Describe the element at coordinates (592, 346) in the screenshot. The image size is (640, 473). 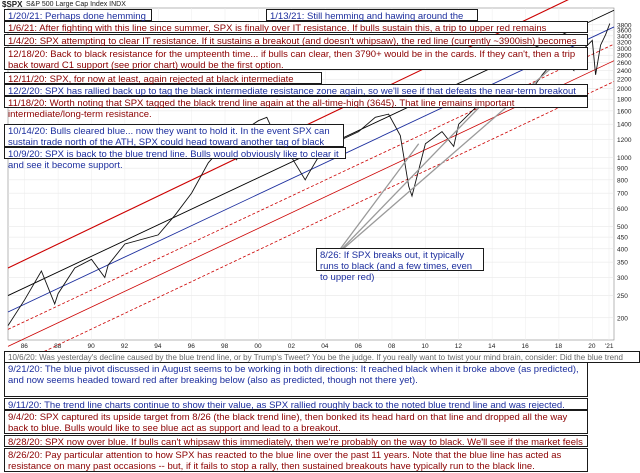
I see `x-tick-label: 20` at that location.